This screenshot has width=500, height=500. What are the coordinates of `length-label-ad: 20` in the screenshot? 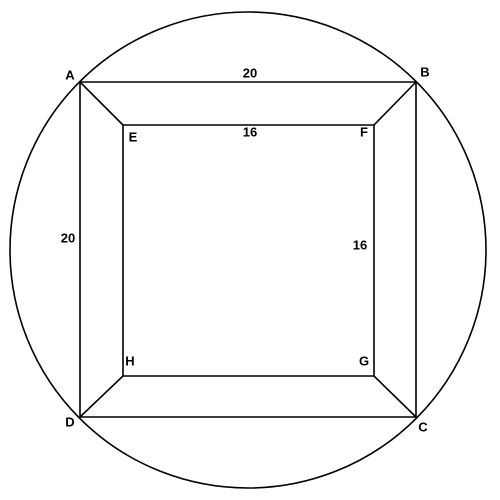 It's located at (68, 237).